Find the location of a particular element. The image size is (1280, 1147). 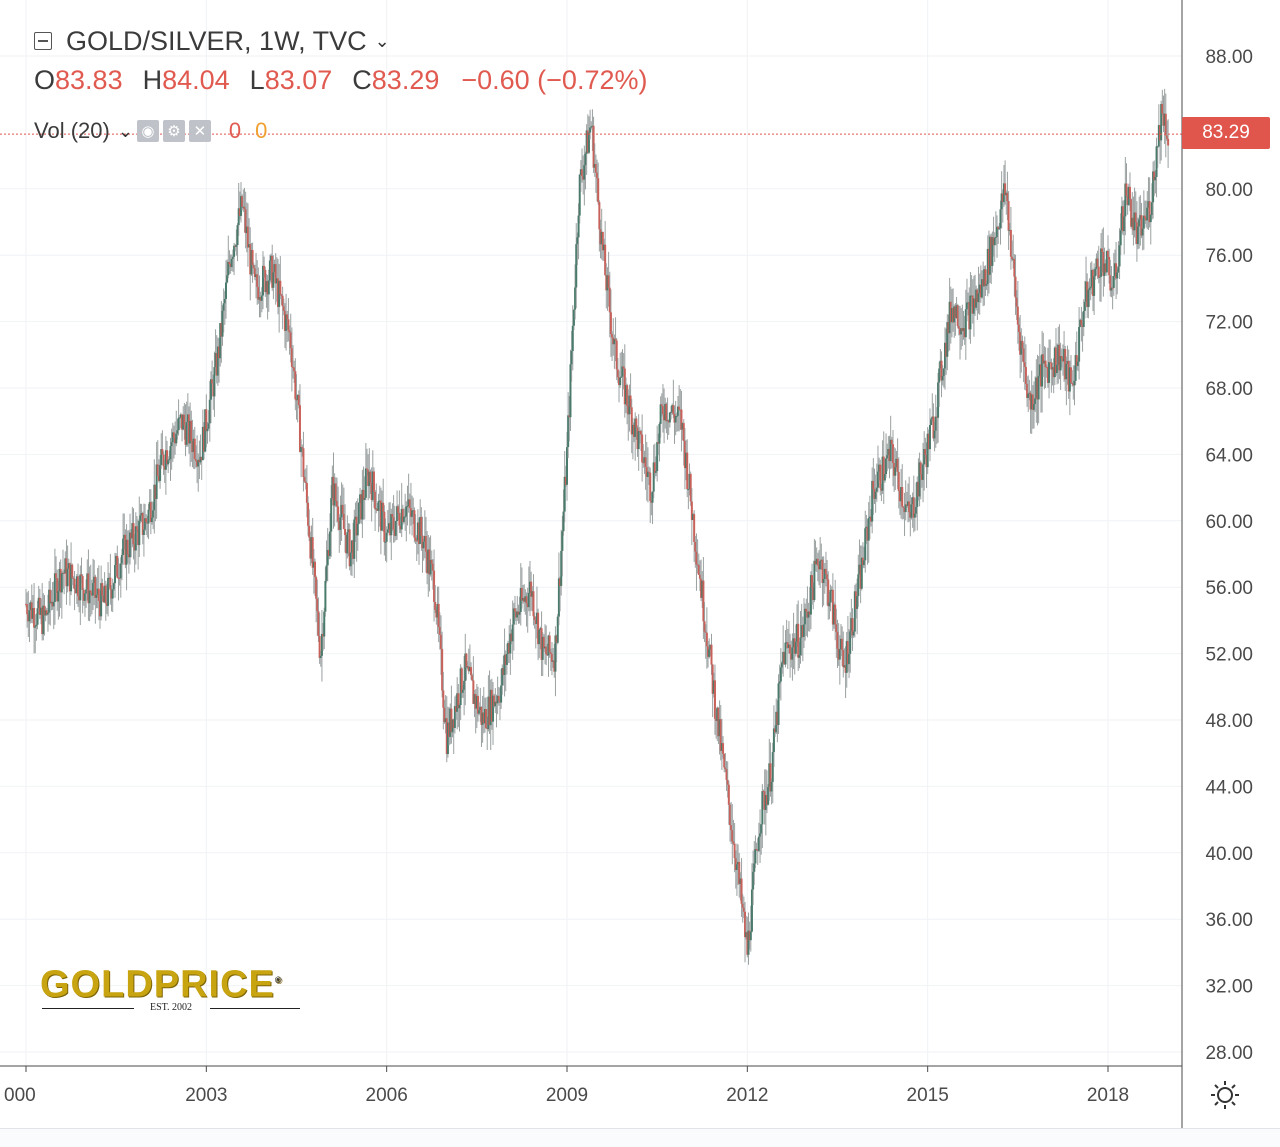

volume-chevron-down-icon: ⌄ is located at coordinates (125, 130).